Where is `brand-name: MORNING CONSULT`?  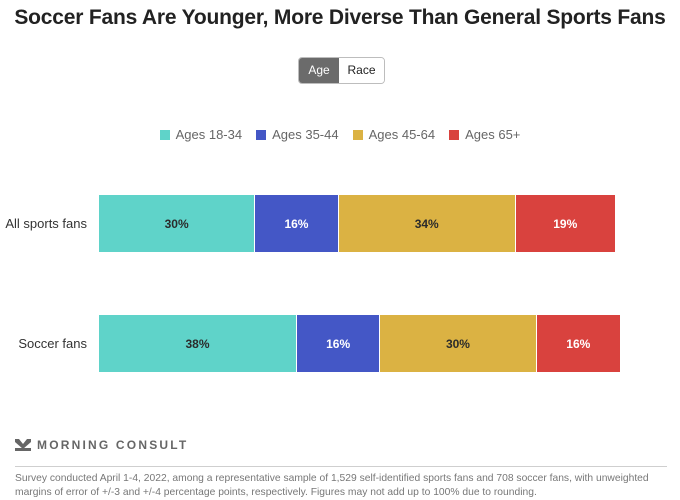
brand-name: MORNING CONSULT is located at coordinates (113, 445).